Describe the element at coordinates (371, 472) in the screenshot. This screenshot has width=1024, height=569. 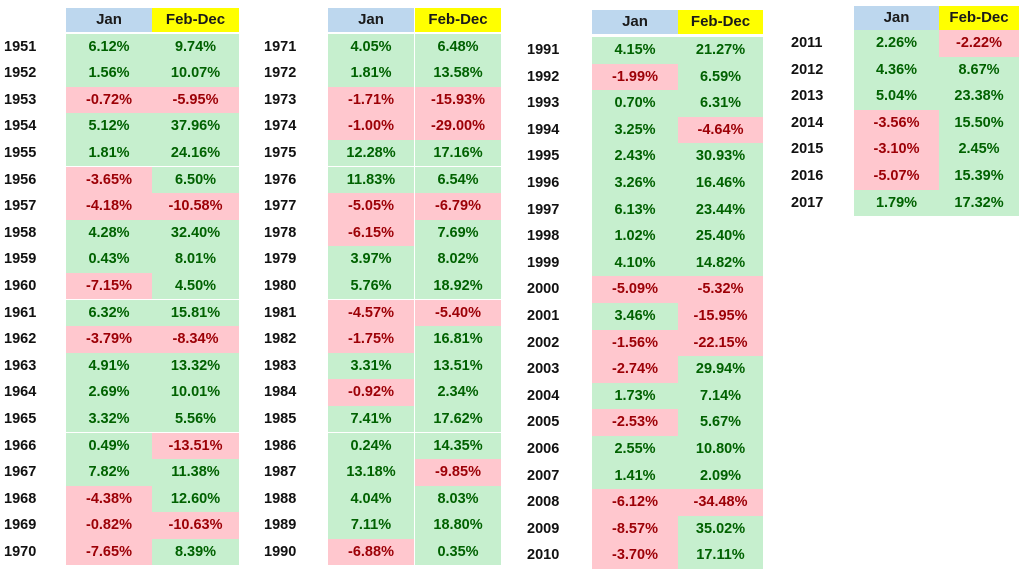
I see `jan-return-cell: 13.18%` at that location.